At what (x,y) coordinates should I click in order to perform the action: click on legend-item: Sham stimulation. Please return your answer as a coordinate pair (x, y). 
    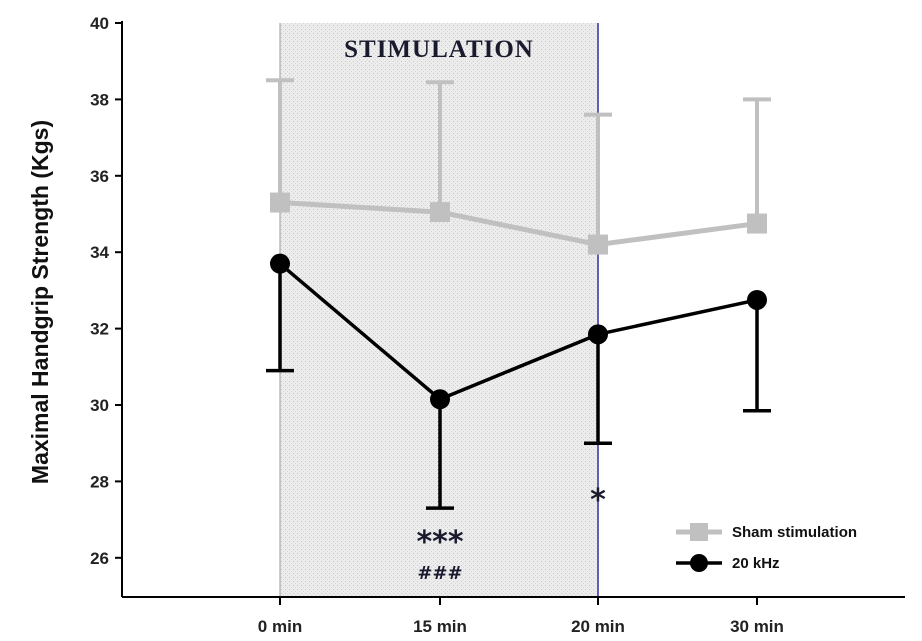
    Looking at the image, I should click on (766, 532).